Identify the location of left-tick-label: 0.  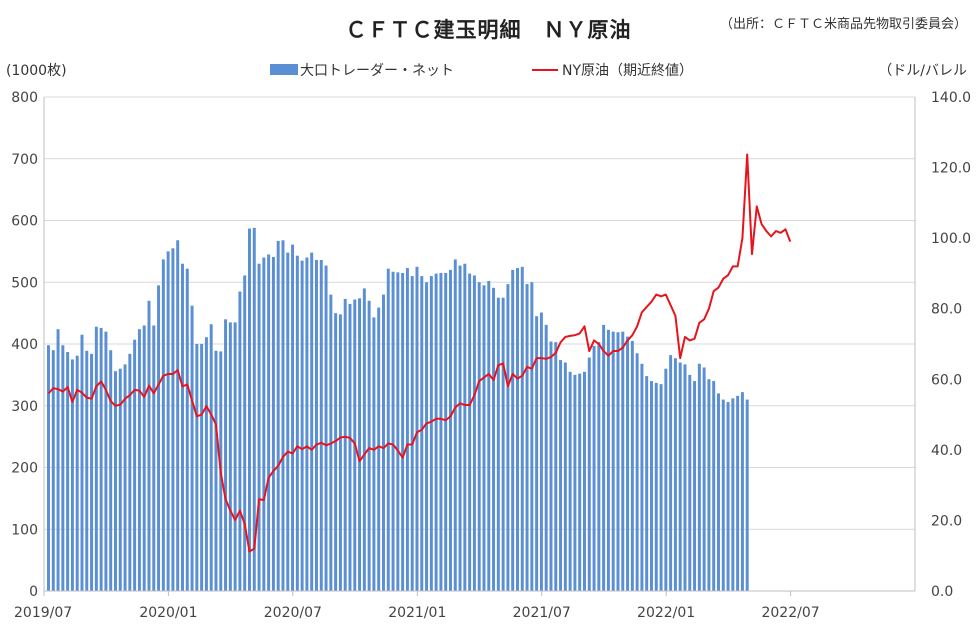
(33, 592).